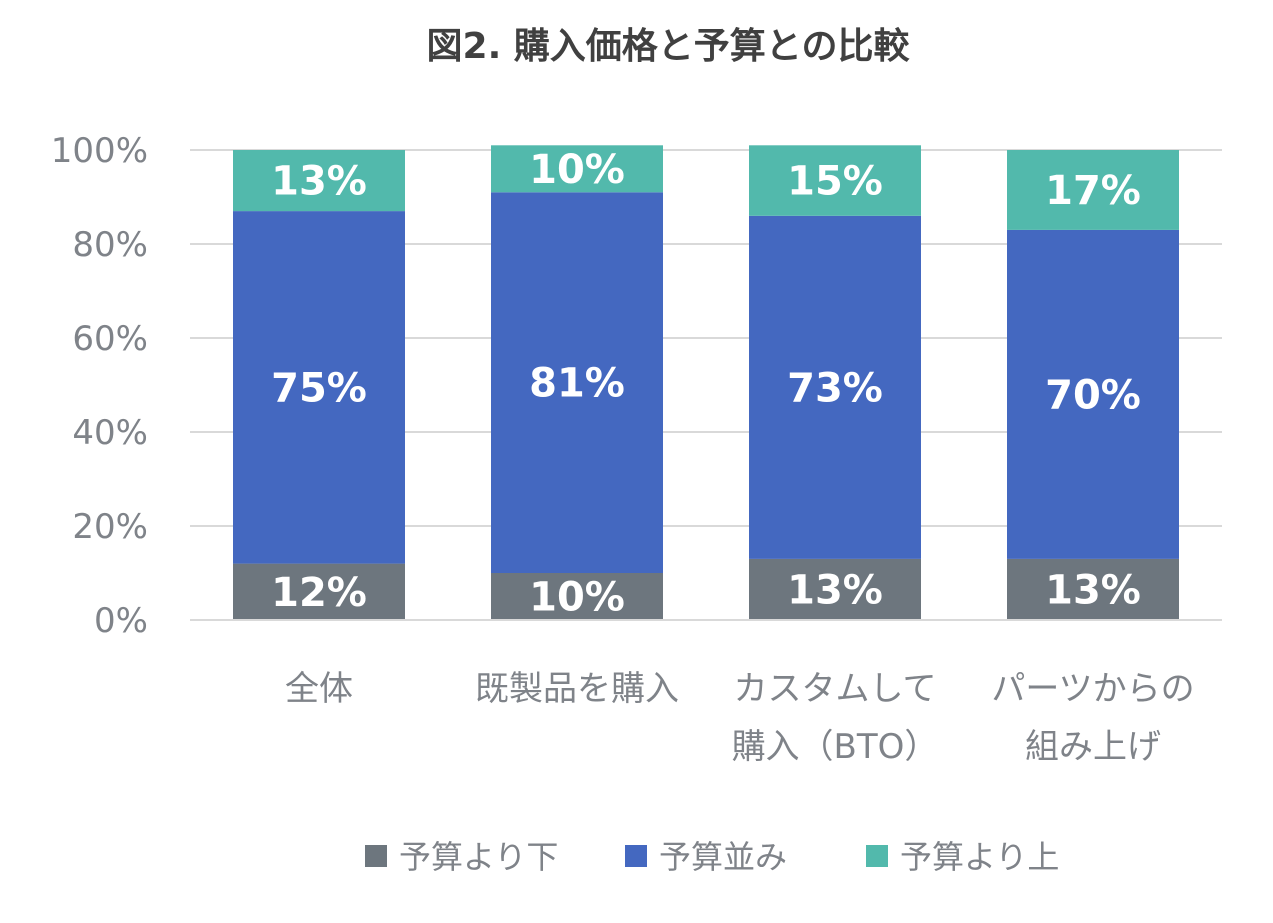 The image size is (1273, 923). I want to click on x-tick-label: 組み上げ, so click(1093, 747).